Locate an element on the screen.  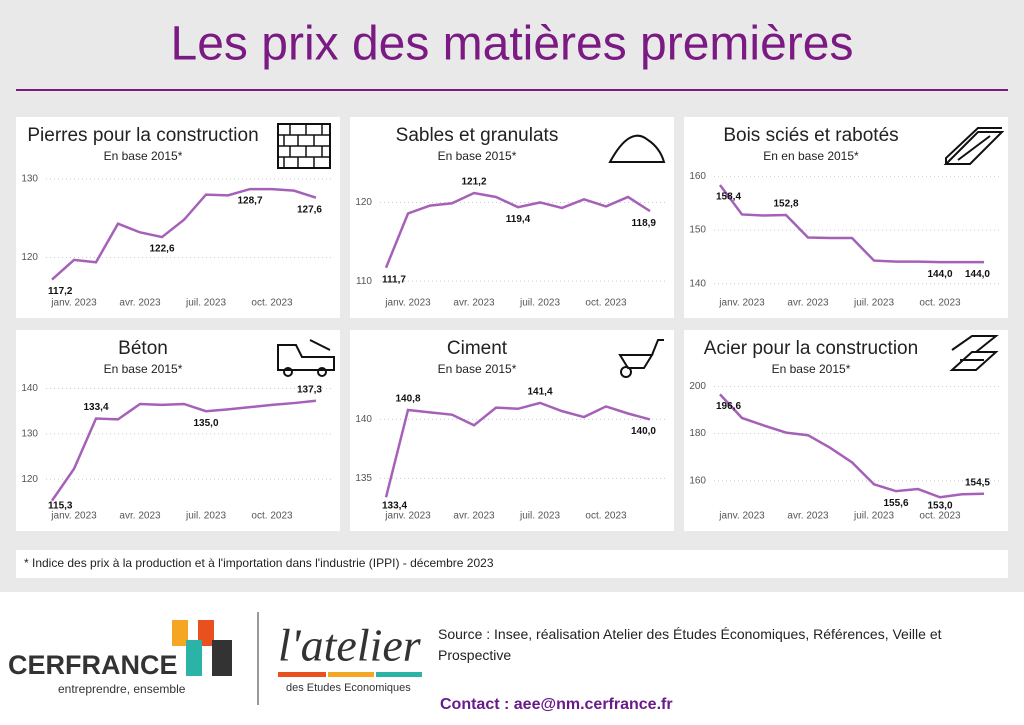
value-label: 128,7 is located at coordinates (249, 201).